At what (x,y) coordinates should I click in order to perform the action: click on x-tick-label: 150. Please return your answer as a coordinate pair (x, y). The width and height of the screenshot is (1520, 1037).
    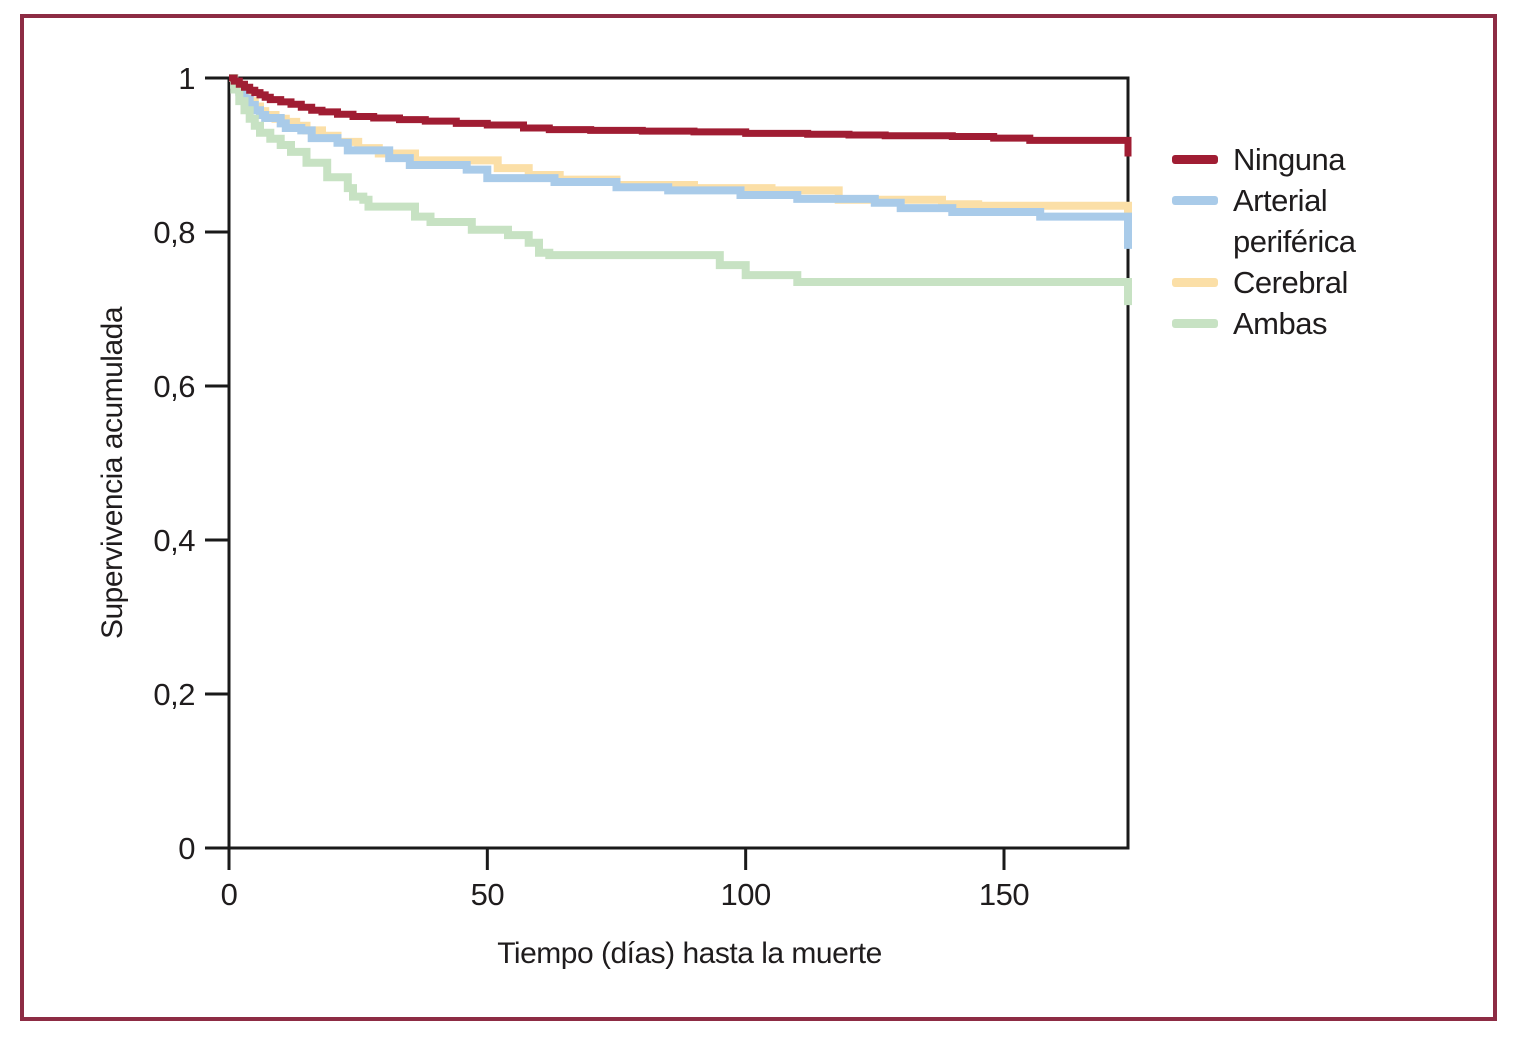
    Looking at the image, I should click on (1004, 894).